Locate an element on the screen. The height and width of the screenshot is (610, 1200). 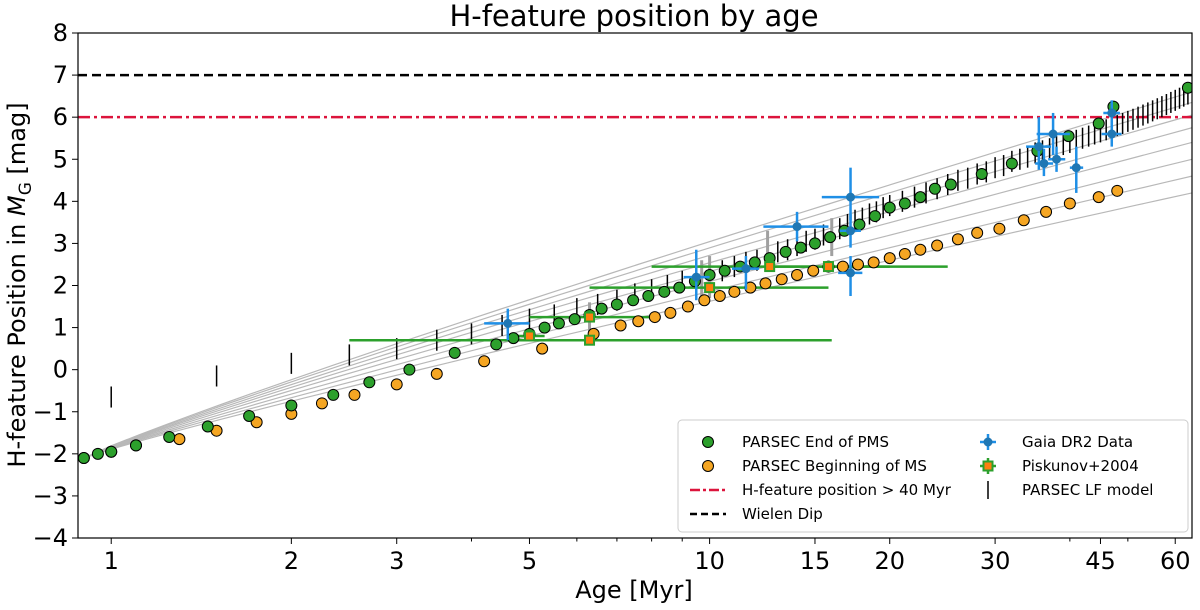
x-tick-label: 3 is located at coordinates (396, 561).